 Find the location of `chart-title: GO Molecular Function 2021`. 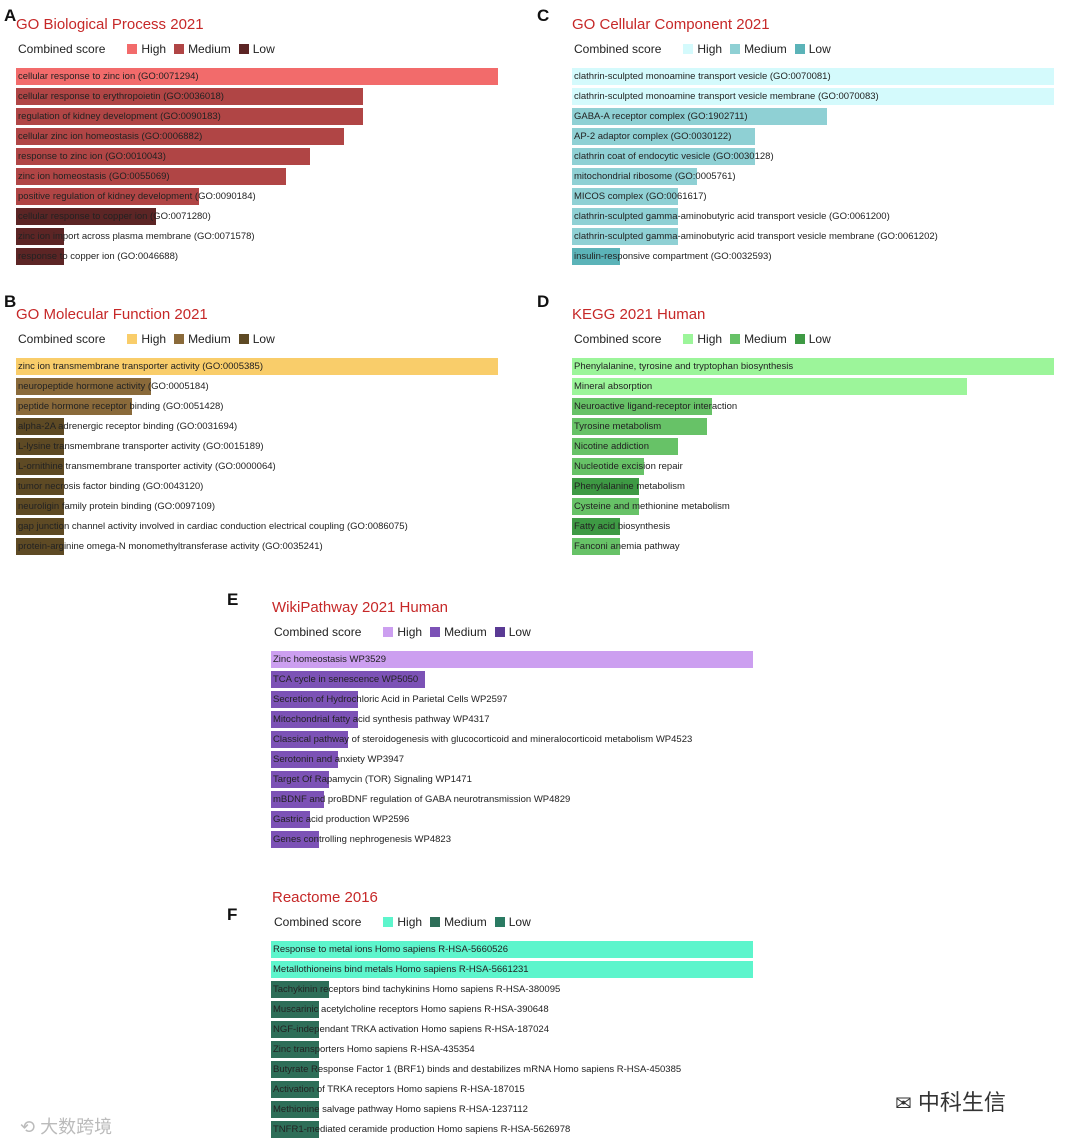

chart-title: GO Molecular Function 2021 is located at coordinates (112, 314).